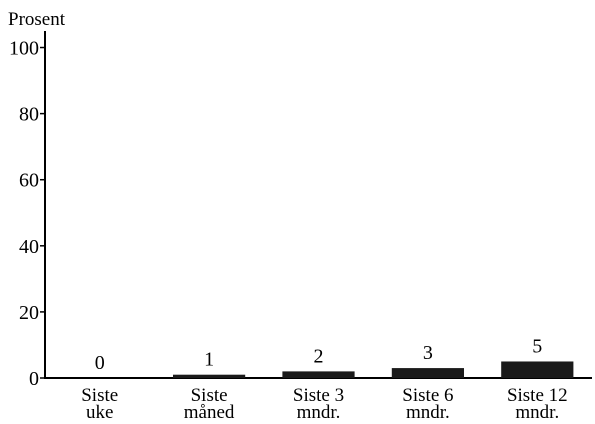 The image size is (595, 424). What do you see at coordinates (427, 395) in the screenshot?
I see `category-label-line: Siste 6` at bounding box center [427, 395].